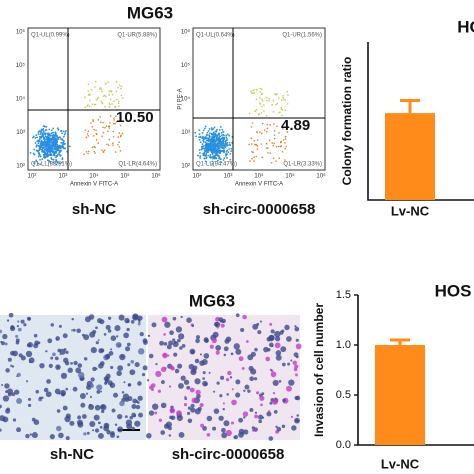 Image resolution: width=474 pixels, height=474 pixels. Describe the element at coordinates (94, 176) in the screenshot. I see `x-tick-label: 10⁴` at that location.